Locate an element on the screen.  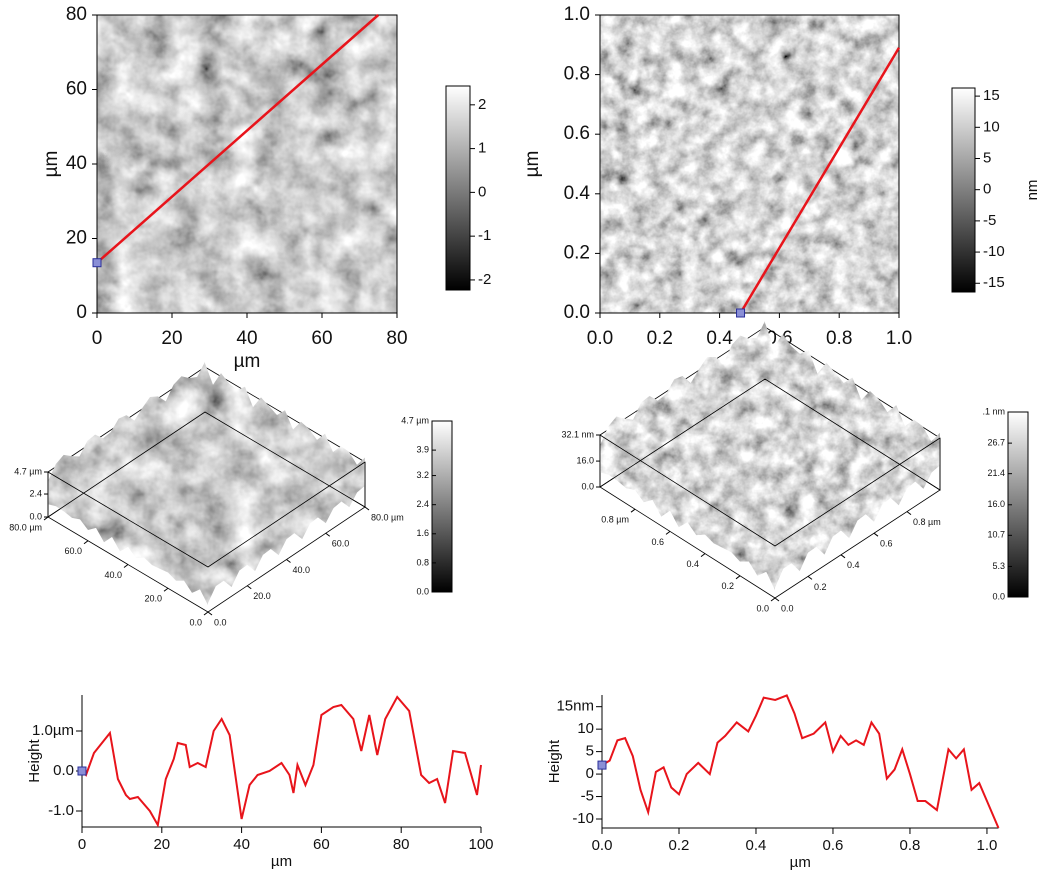
y-tick-label: -5 is located at coordinates (587, 796).